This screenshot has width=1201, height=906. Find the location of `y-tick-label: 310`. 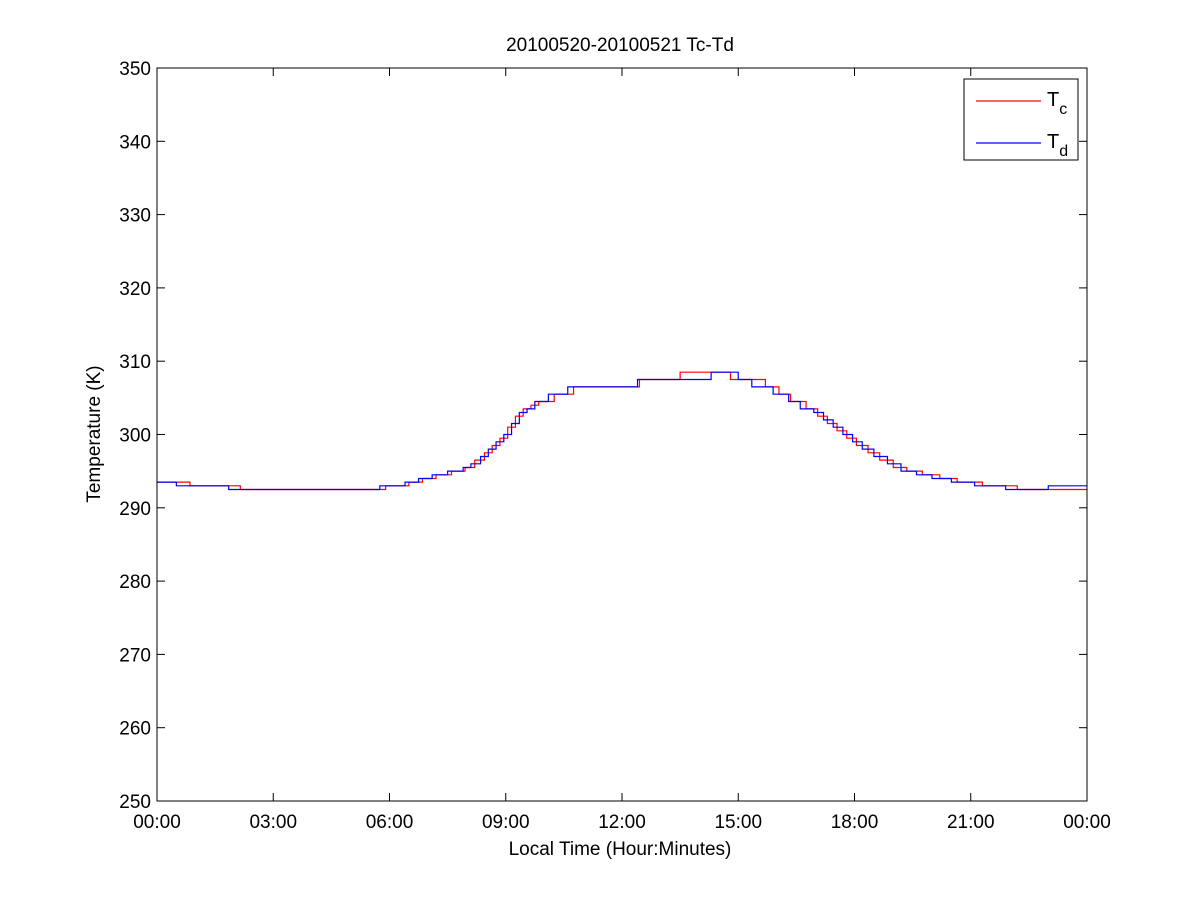

y-tick-label: 310 is located at coordinates (135, 362).